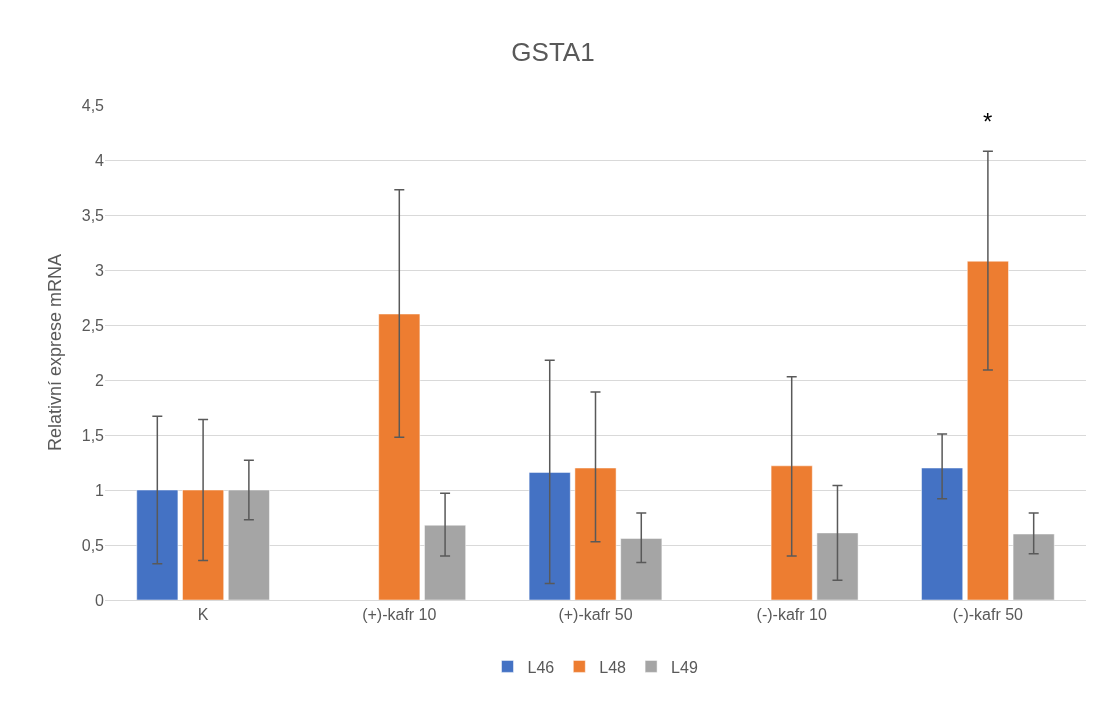 This screenshot has width=1106, height=710. What do you see at coordinates (93, 545) in the screenshot?
I see `y-tick-label: 0,5` at bounding box center [93, 545].